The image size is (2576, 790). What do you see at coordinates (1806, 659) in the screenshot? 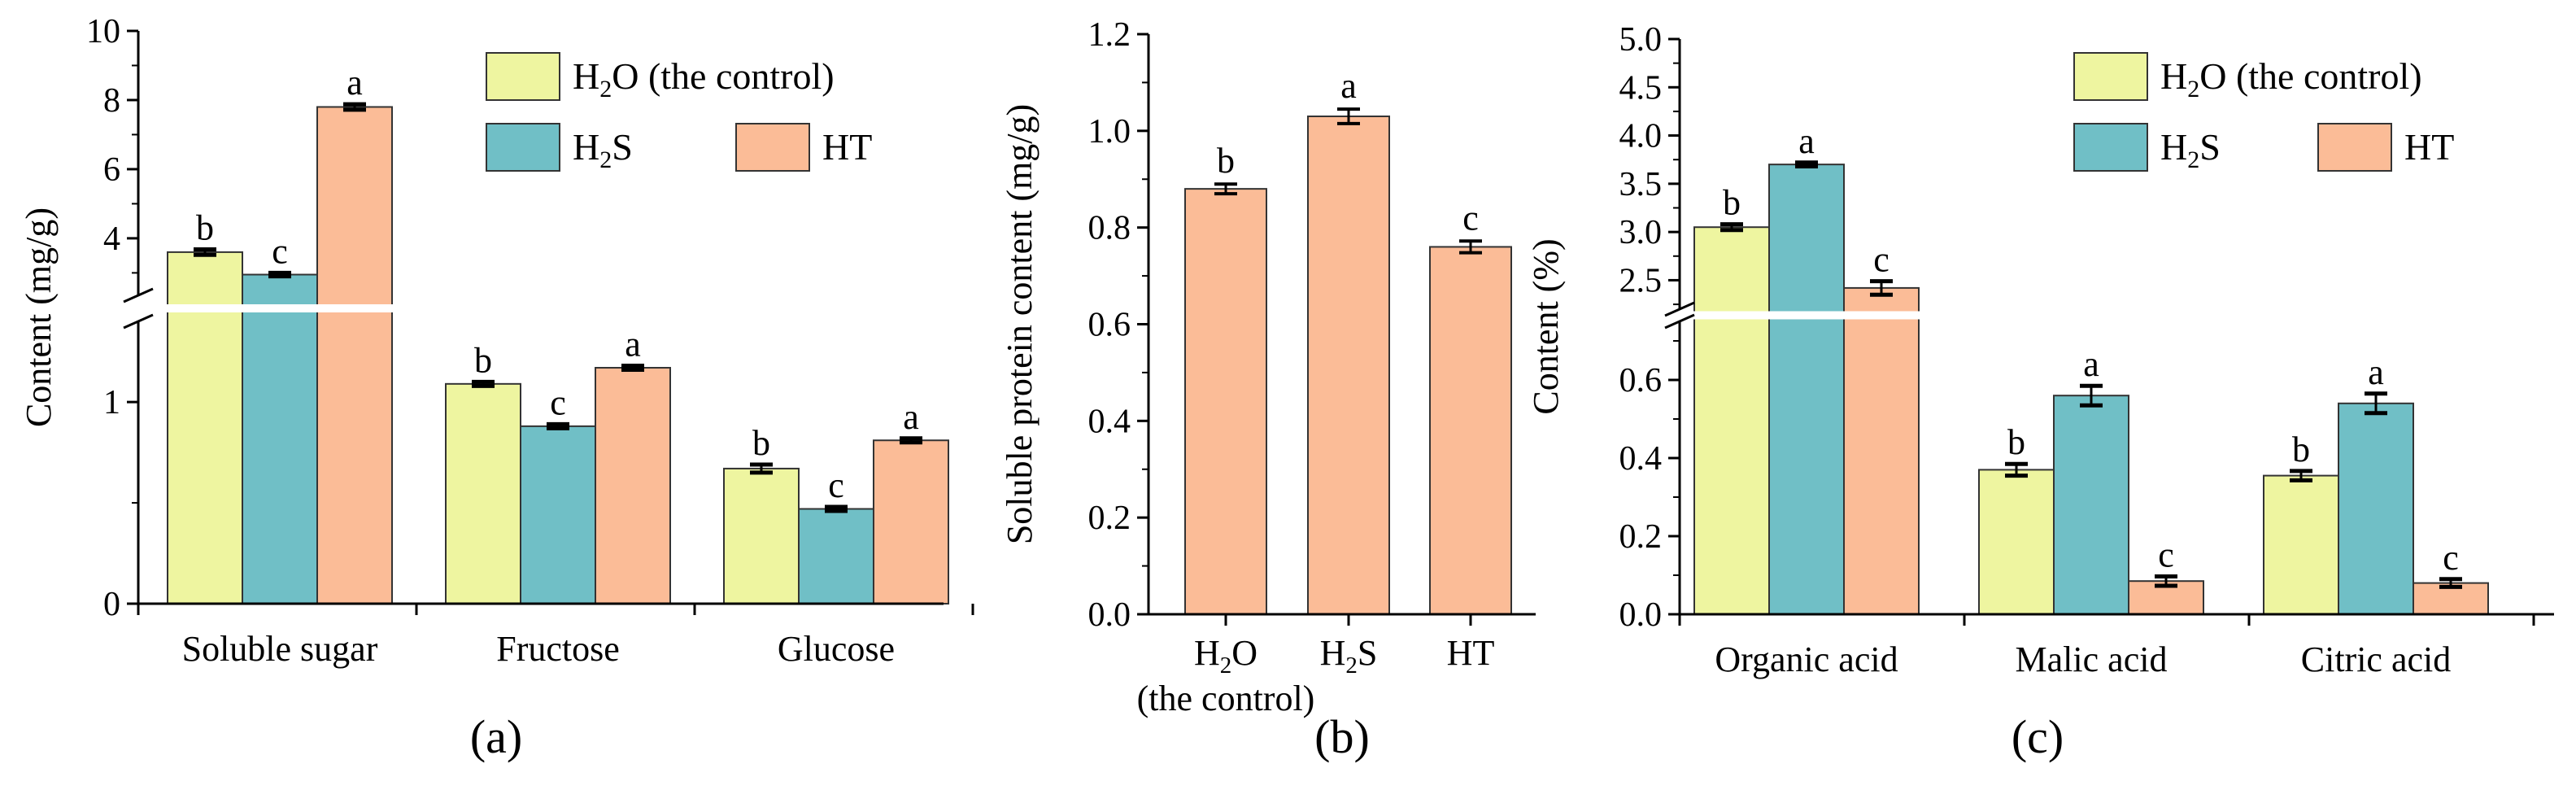
I see `category-label: Organic acid` at bounding box center [1806, 659].